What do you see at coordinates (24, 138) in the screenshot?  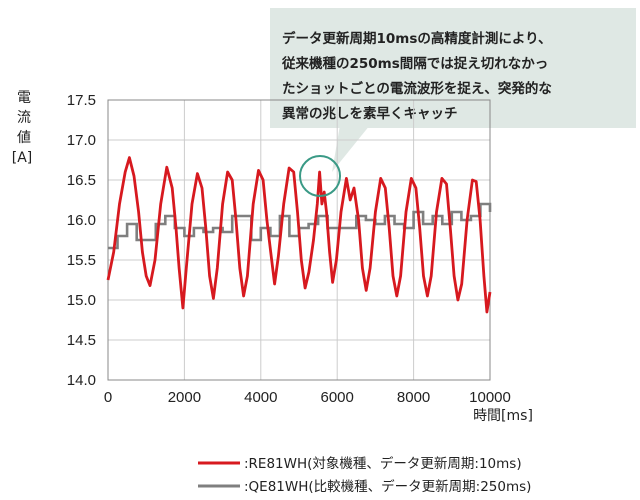 I see `y-axis-title-char-3: 値` at bounding box center [24, 138].